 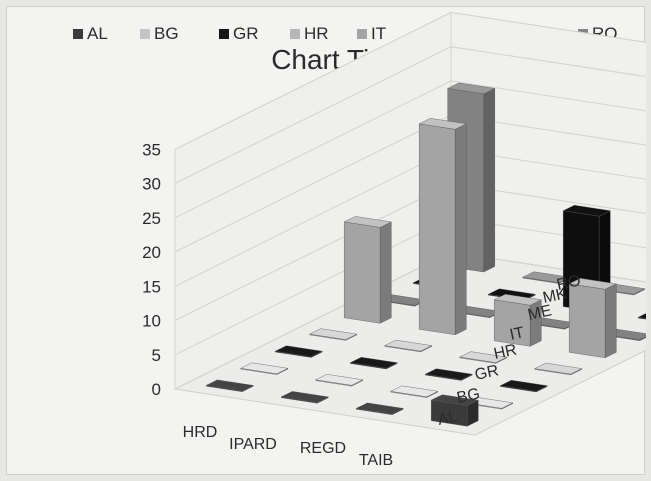 What do you see at coordinates (253, 444) in the screenshot?
I see `category-label-ipard: IPARD` at bounding box center [253, 444].